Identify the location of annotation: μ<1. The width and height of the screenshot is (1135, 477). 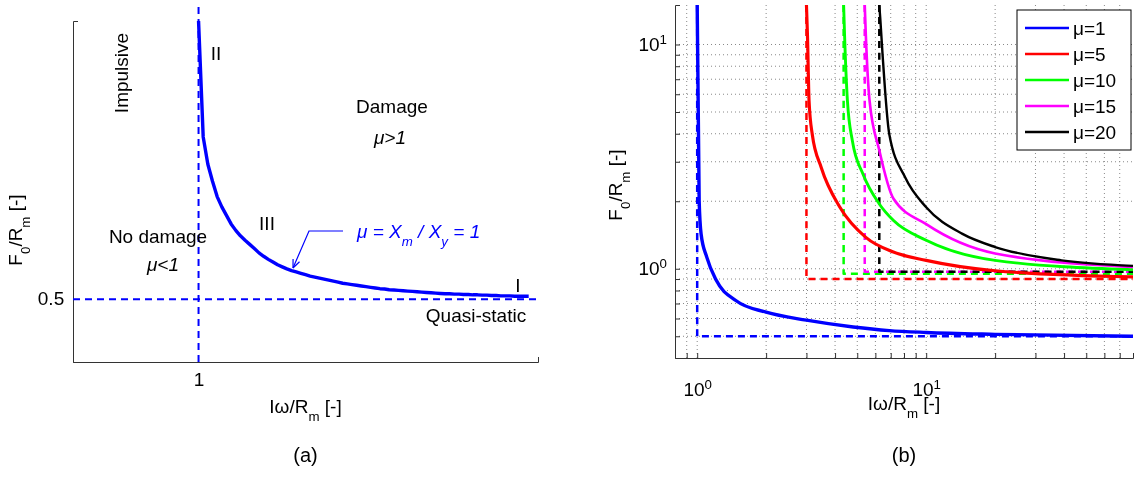
(162, 264).